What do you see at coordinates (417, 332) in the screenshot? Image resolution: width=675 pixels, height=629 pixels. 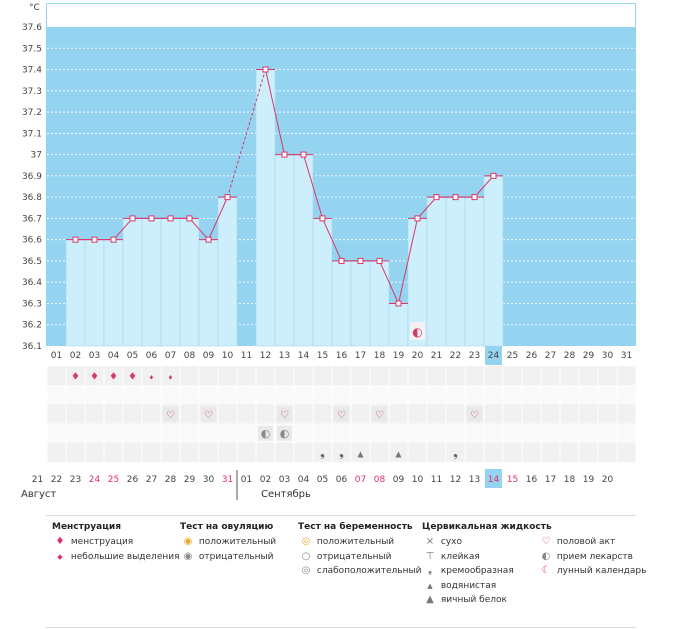 I see `lunar-moon-icon: ◐` at bounding box center [417, 332].